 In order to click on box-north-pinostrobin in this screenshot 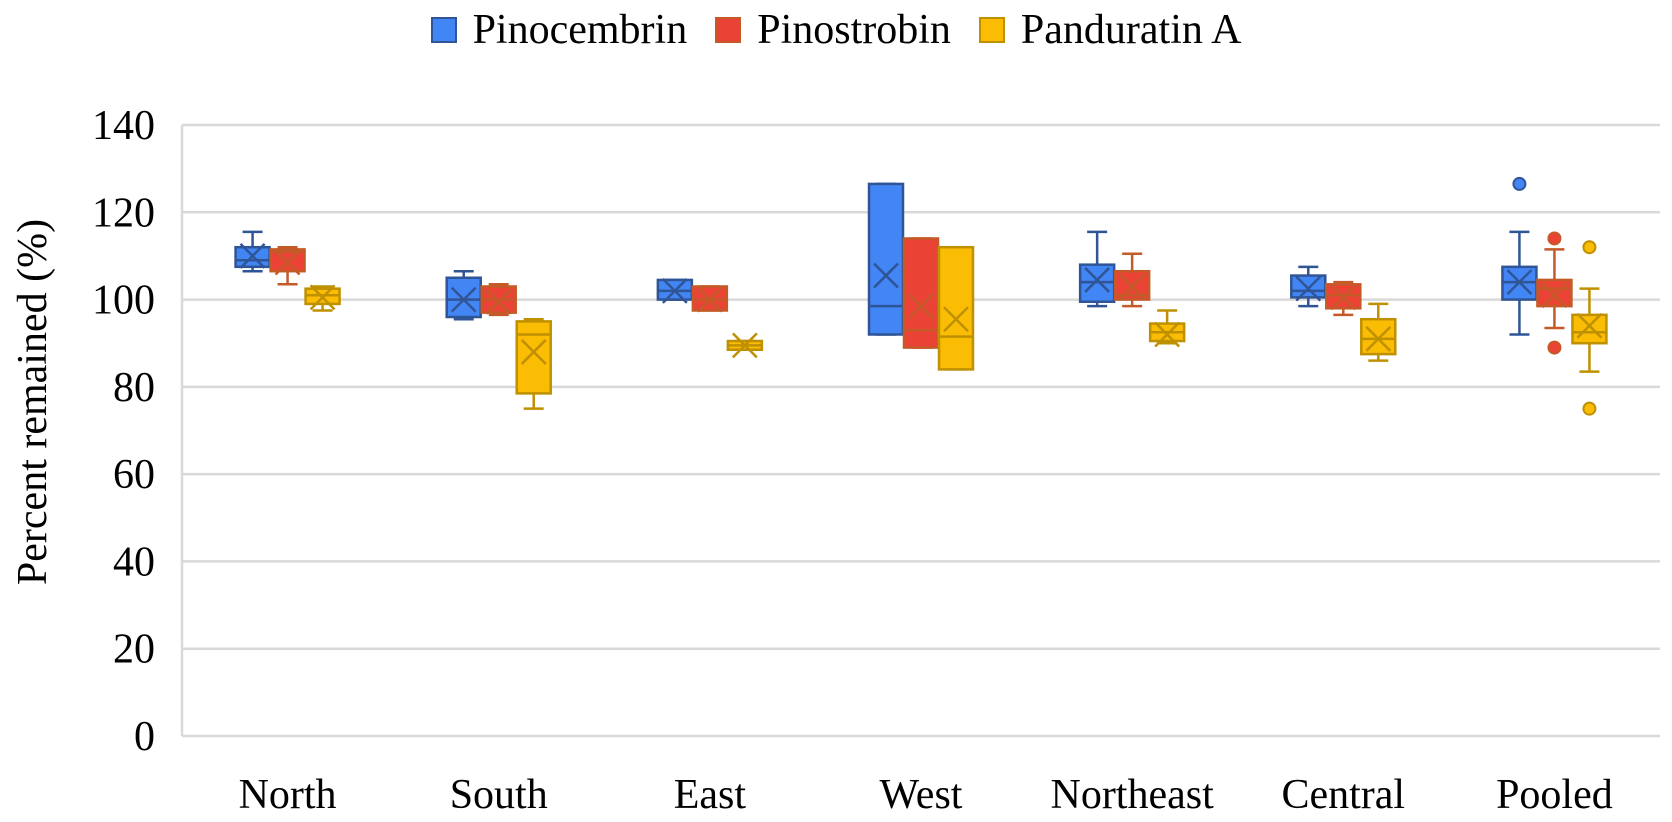, I will do `click(287, 265)`.